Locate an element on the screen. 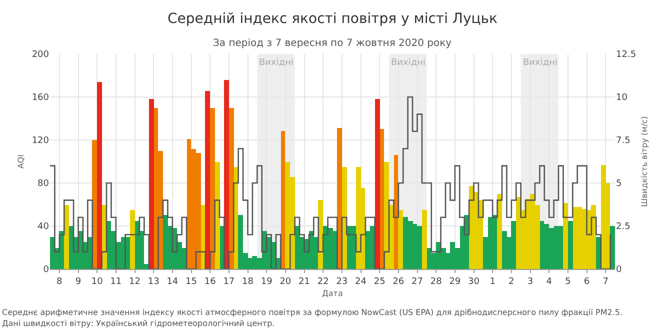 This screenshot has height=333, width=665. y2-tick-label: 10 is located at coordinates (622, 98).